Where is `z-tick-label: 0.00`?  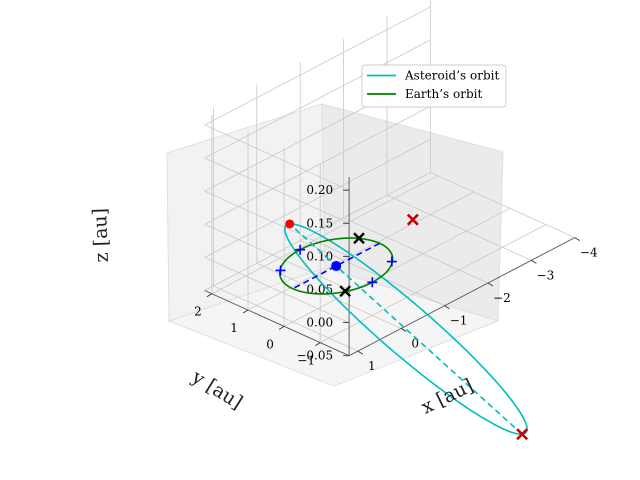
z-tick-label: 0.00 is located at coordinates (319, 323).